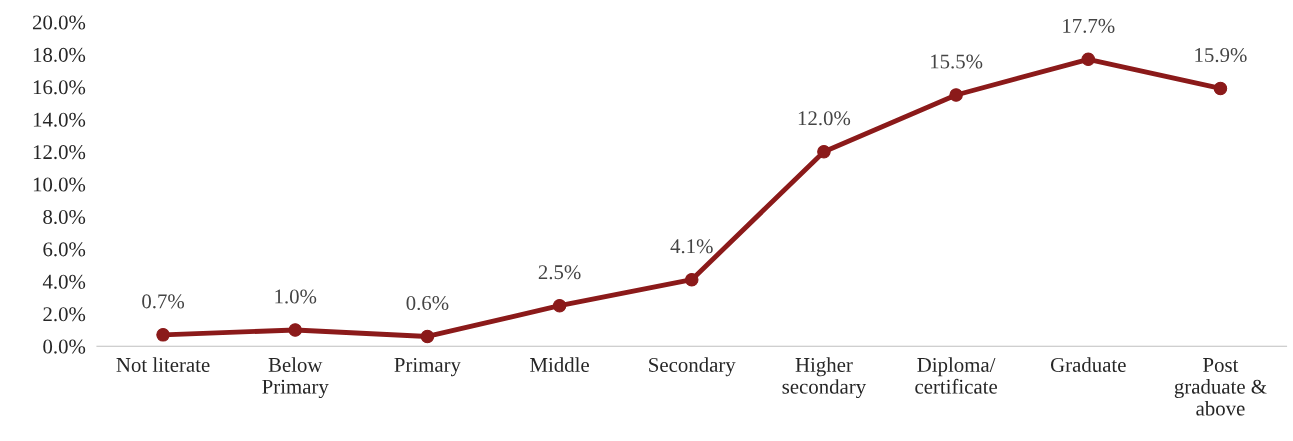 This screenshot has width=1293, height=441. Describe the element at coordinates (296, 296) in the screenshot. I see `data-label: 1.0%` at that location.